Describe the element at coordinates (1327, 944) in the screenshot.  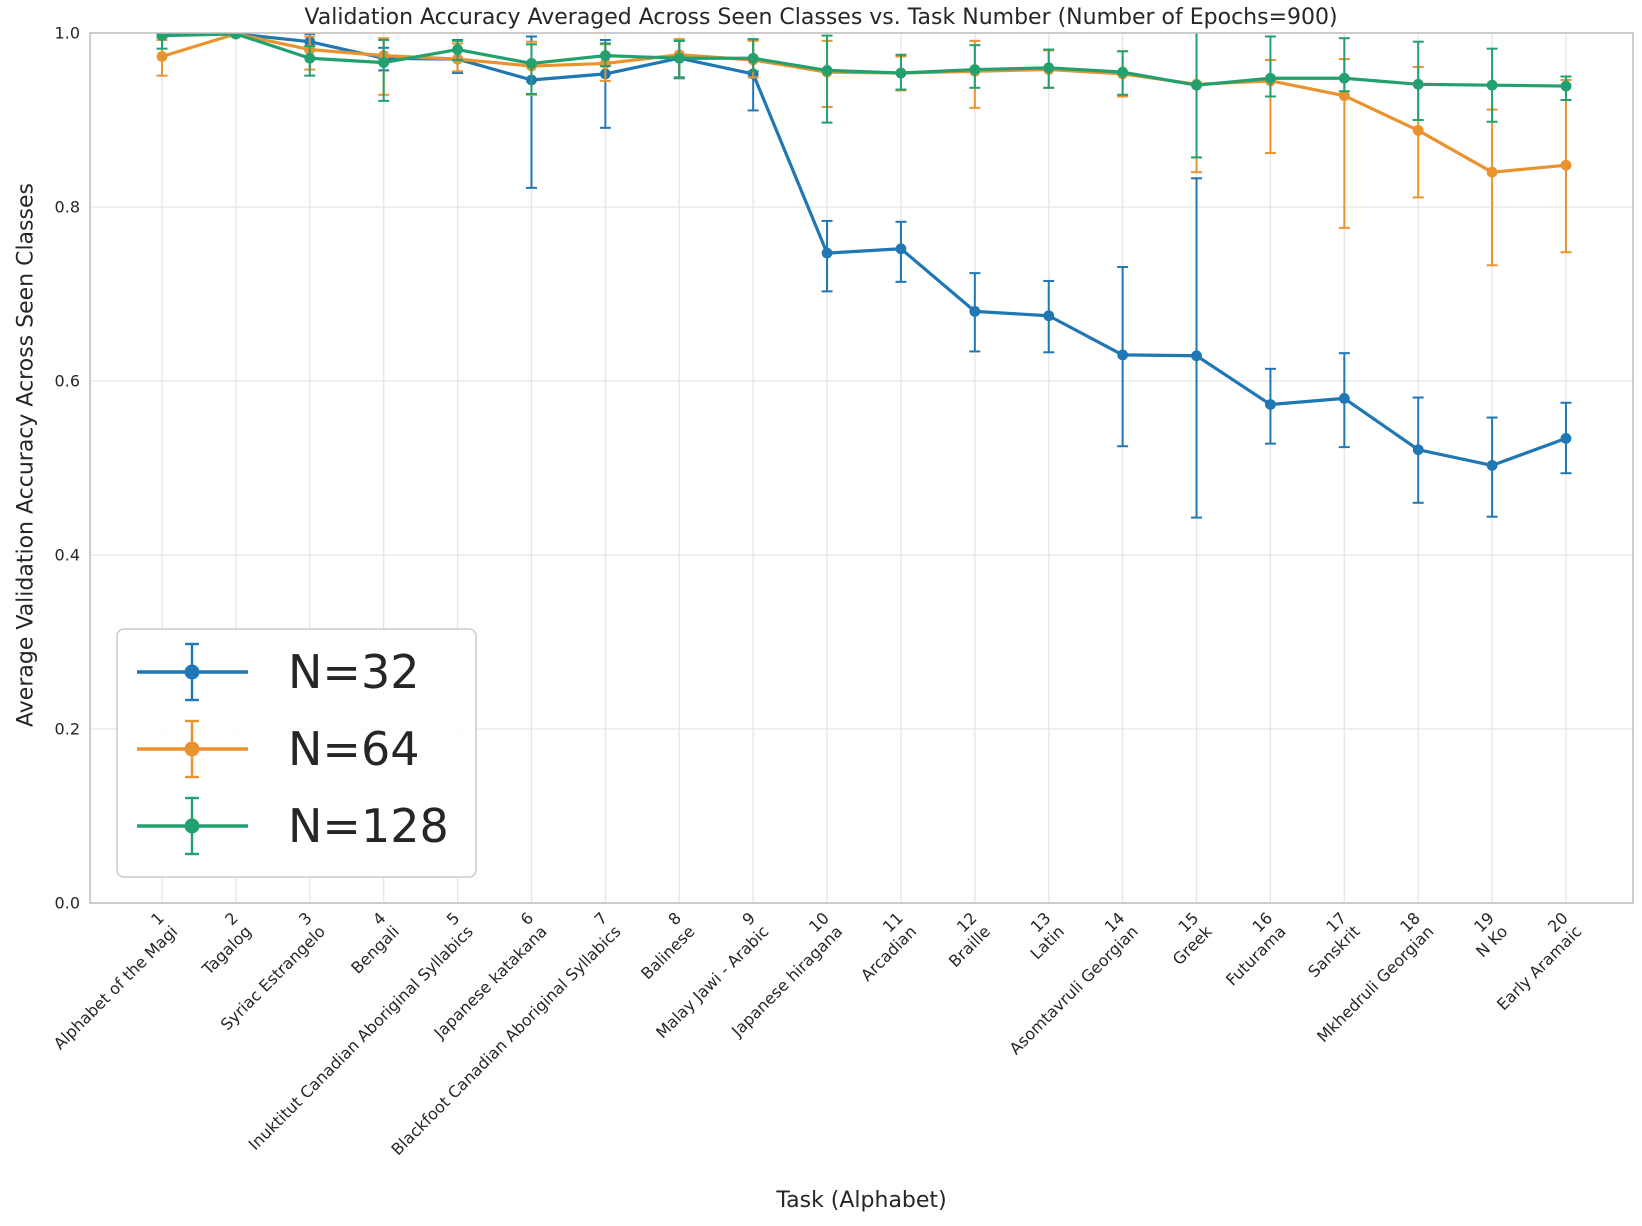
I see `x-tick-label: 17Sanskrit` at that location.